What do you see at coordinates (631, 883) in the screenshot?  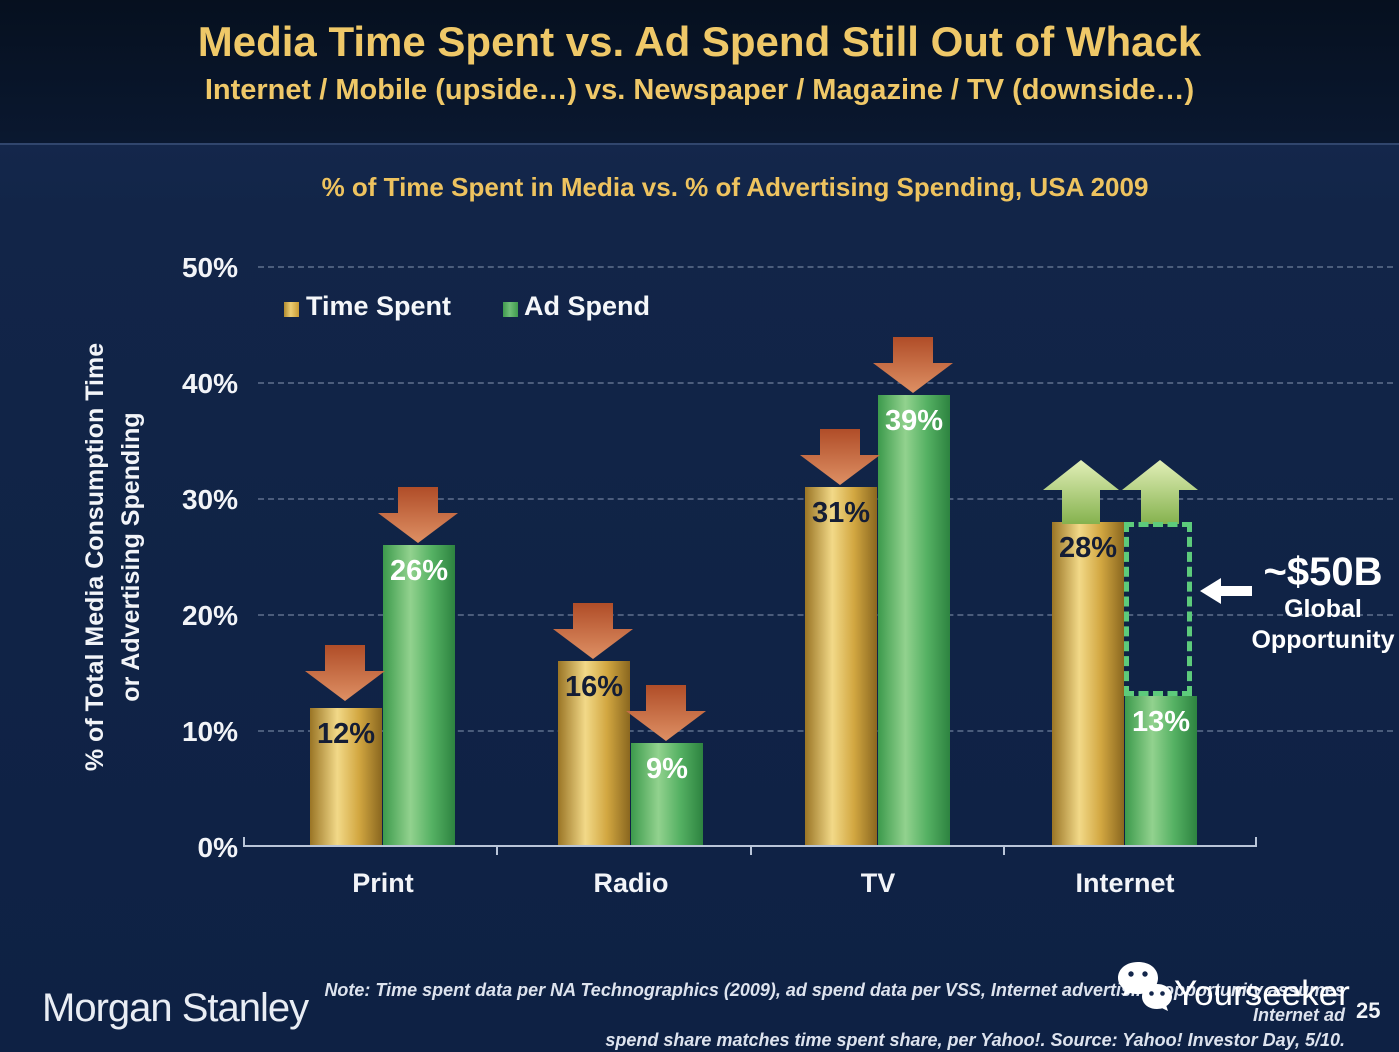 I see `x-label-radio: Radio` at bounding box center [631, 883].